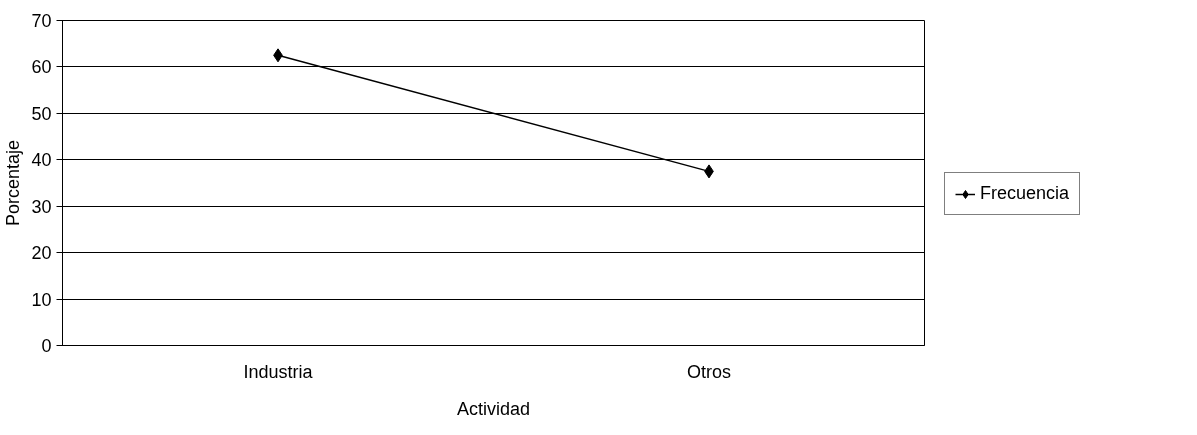  Describe the element at coordinates (13, 183) in the screenshot. I see `y-axis-title: Porcentaje` at that location.